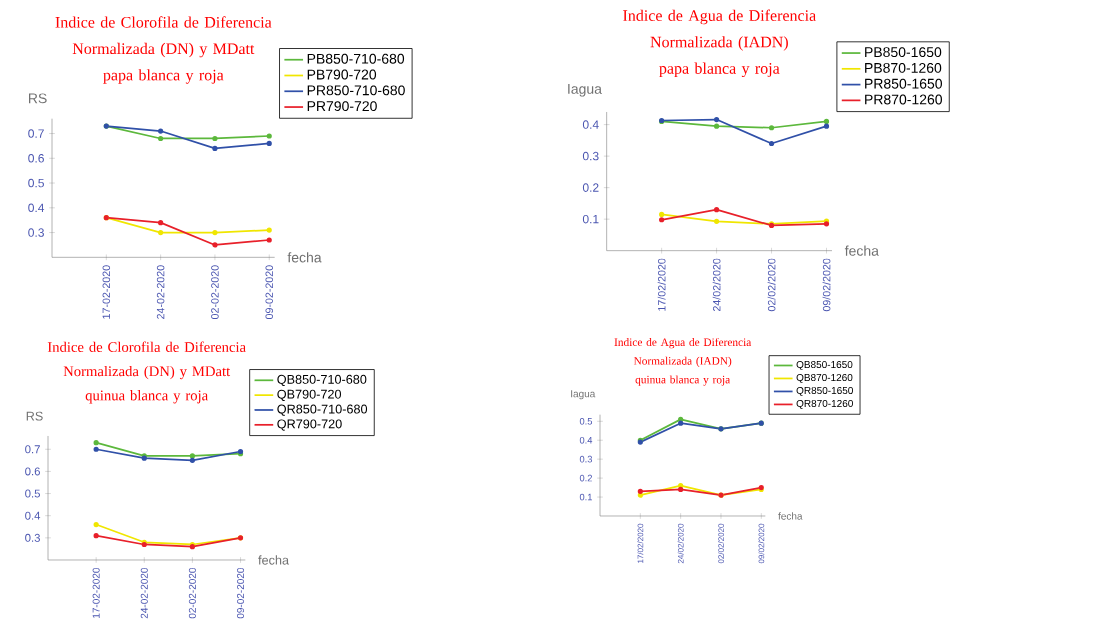 Image resolution: width=1110 pixels, height=628 pixels. What do you see at coordinates (903, 52) in the screenshot?
I see `legend-label: PB850-1650` at bounding box center [903, 52].